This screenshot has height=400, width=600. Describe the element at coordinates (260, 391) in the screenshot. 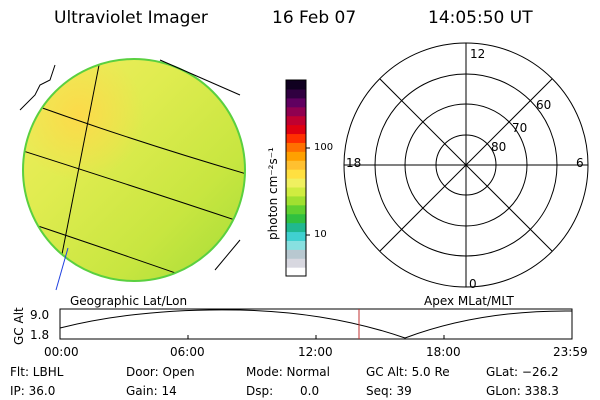

I see `info-dsp-label: Dsp:` at that location.